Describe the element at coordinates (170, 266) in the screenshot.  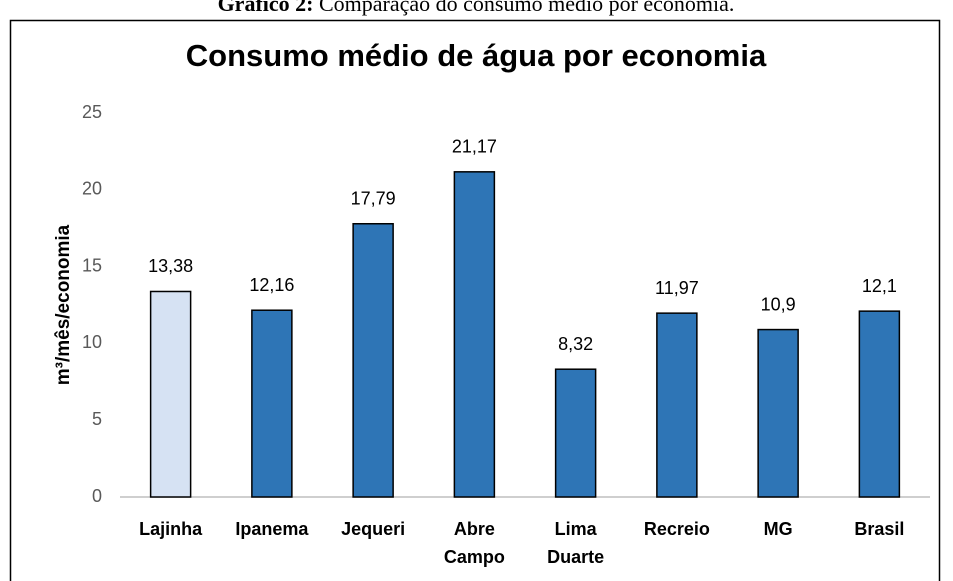
I see `value-label: 13,38` at that location.